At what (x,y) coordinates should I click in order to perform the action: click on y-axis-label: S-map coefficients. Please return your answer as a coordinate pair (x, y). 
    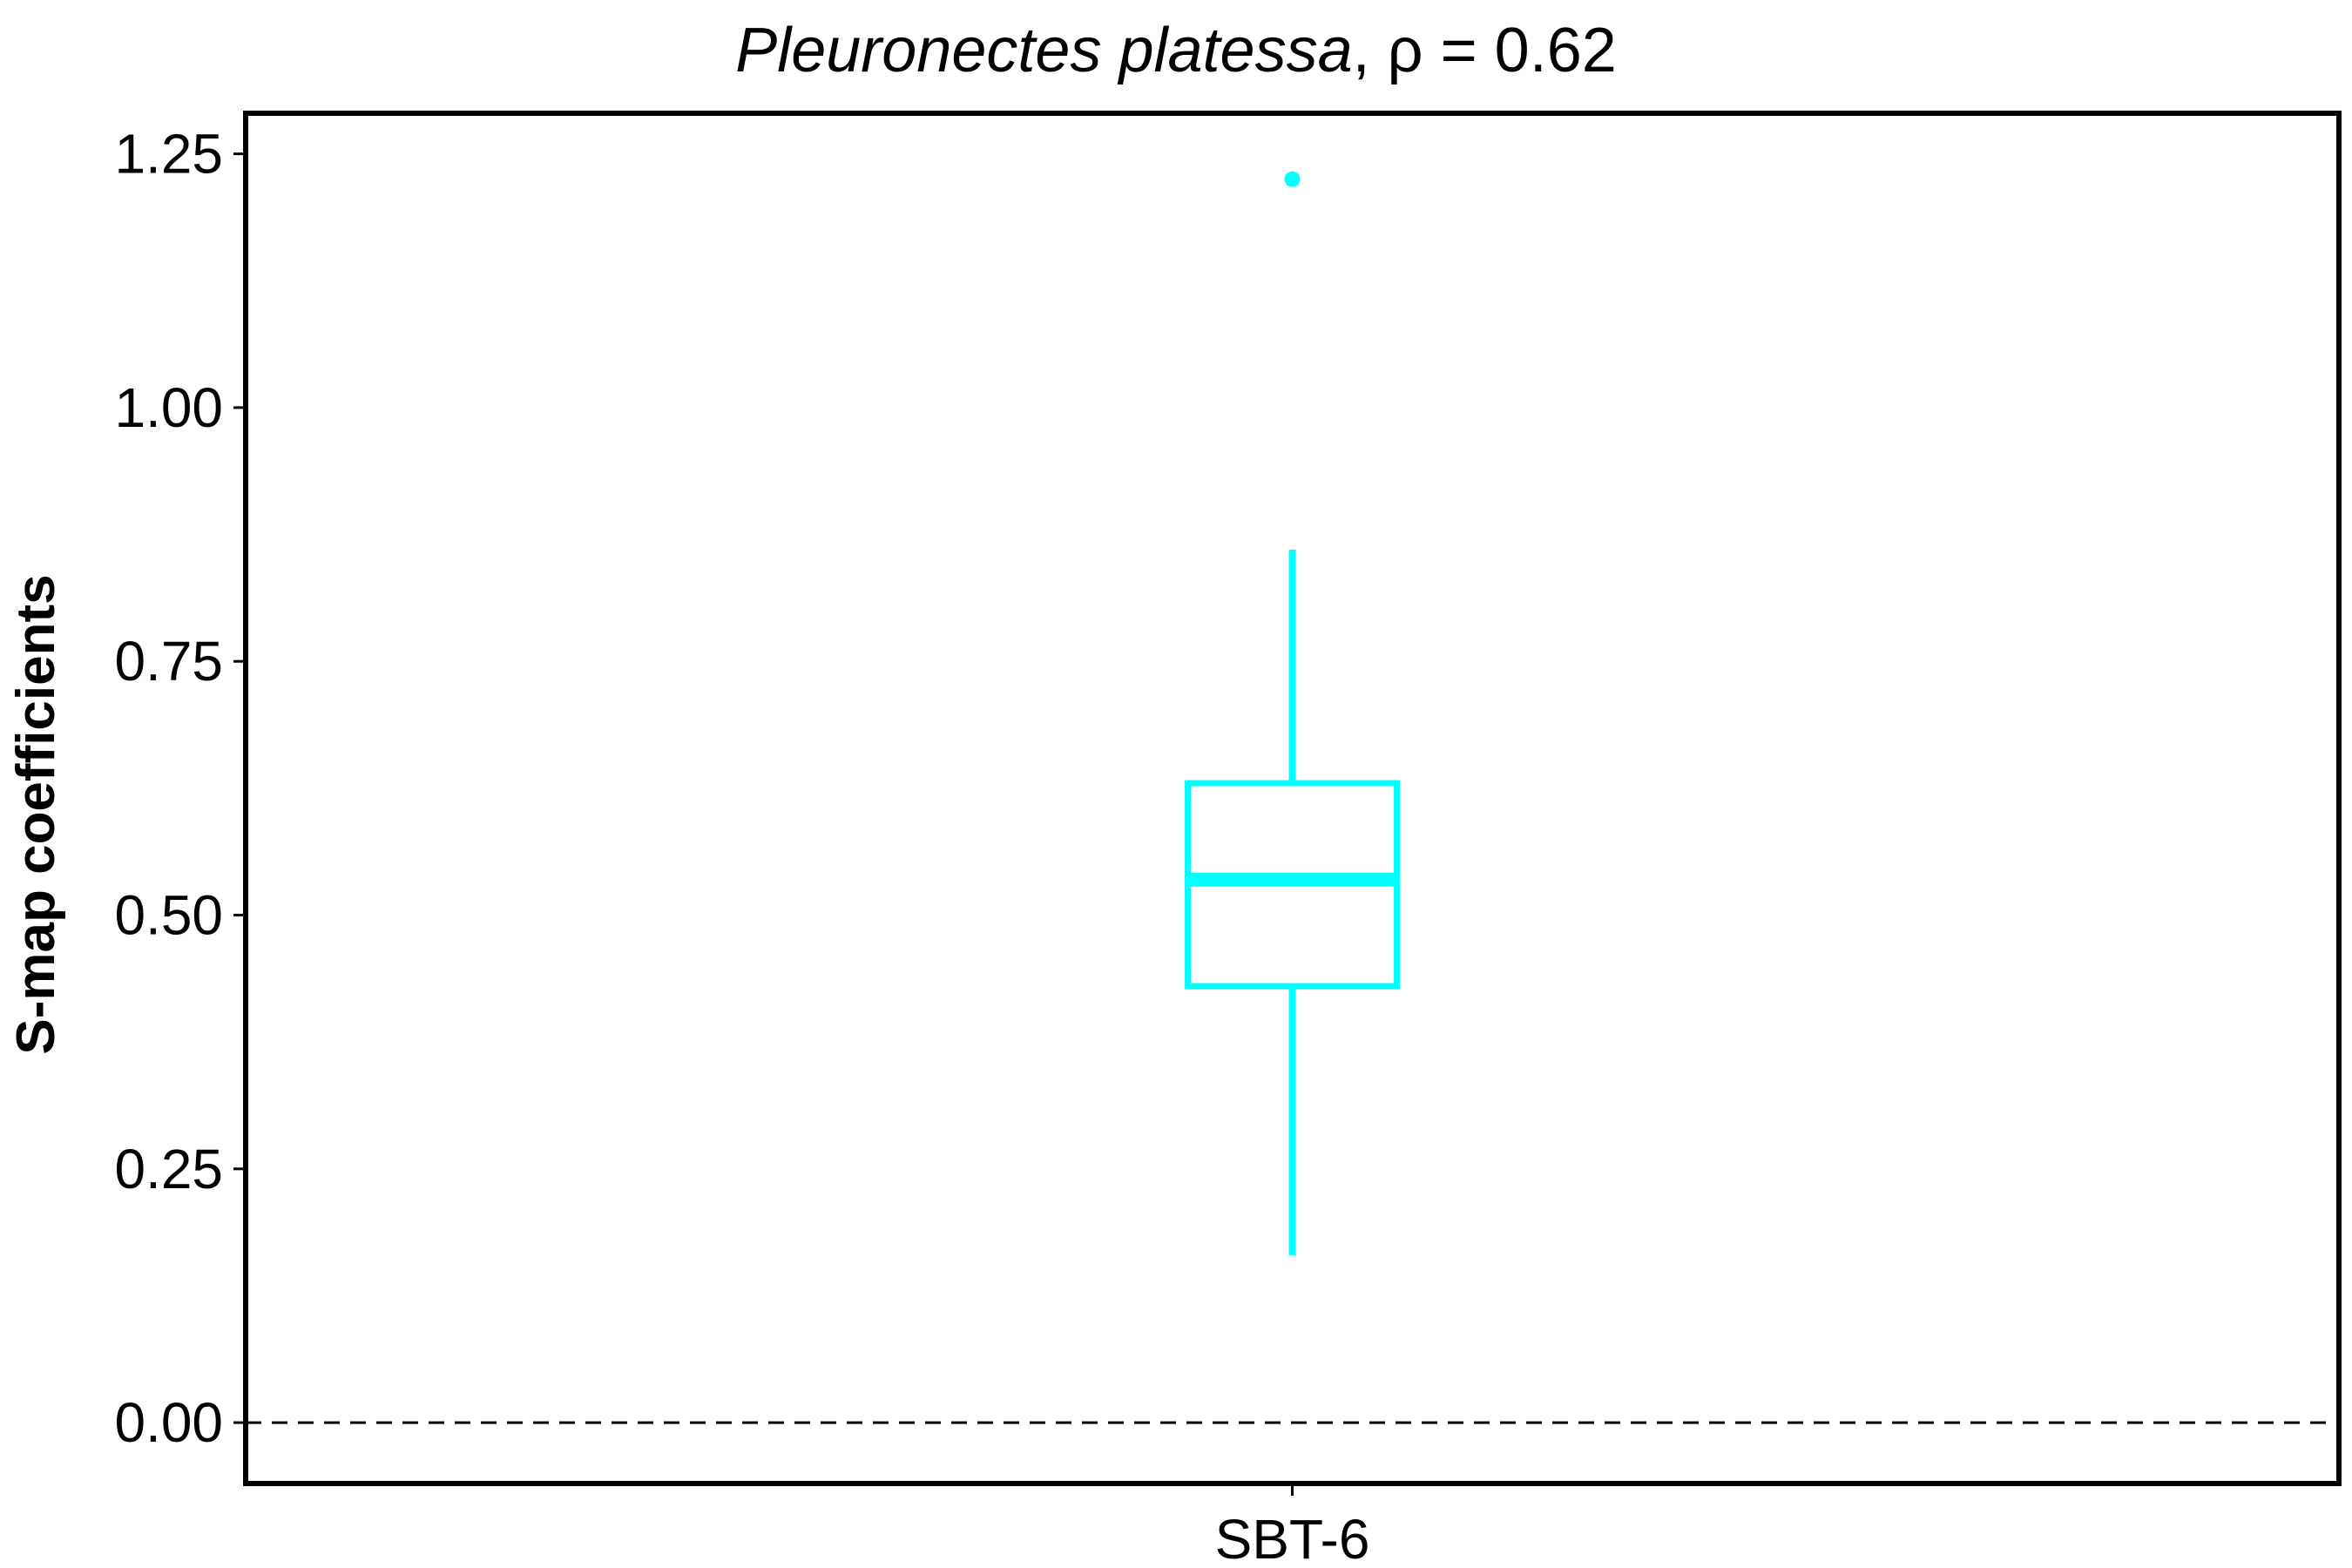
    Looking at the image, I should click on (36, 814).